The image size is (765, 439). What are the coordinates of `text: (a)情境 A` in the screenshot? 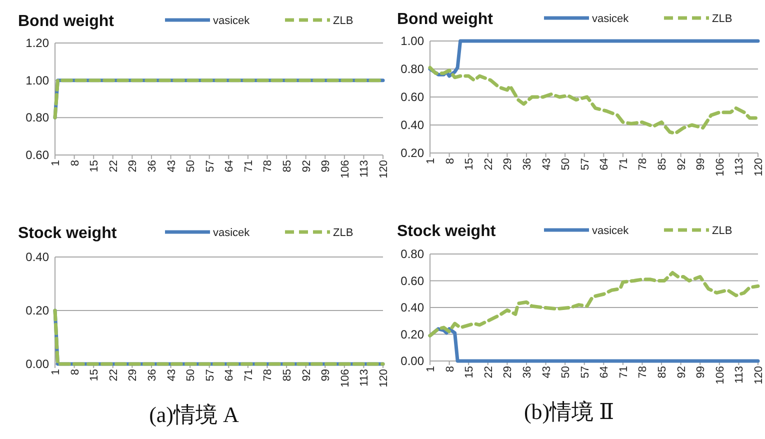 It's located at (194, 414).